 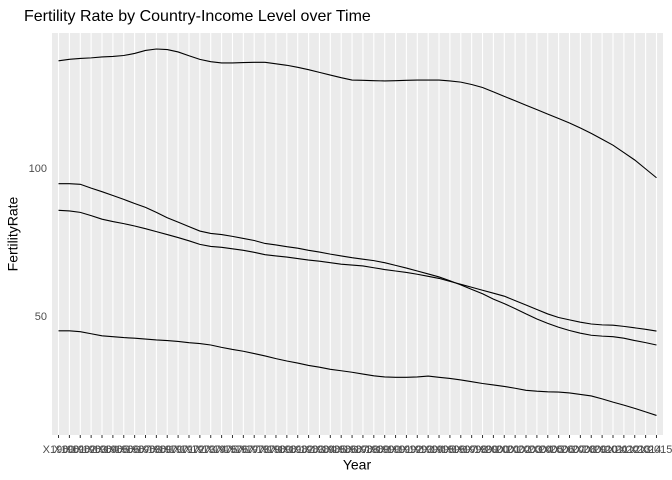 What do you see at coordinates (450, 450) in the screenshot?
I see `x-tick-label: X1996` at bounding box center [450, 450].